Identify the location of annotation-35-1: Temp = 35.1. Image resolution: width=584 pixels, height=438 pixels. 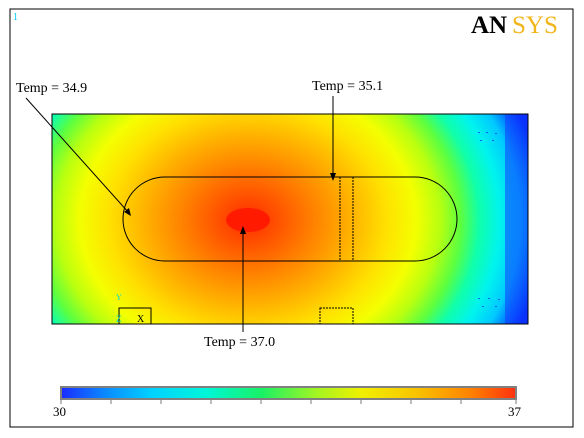
(347, 130).